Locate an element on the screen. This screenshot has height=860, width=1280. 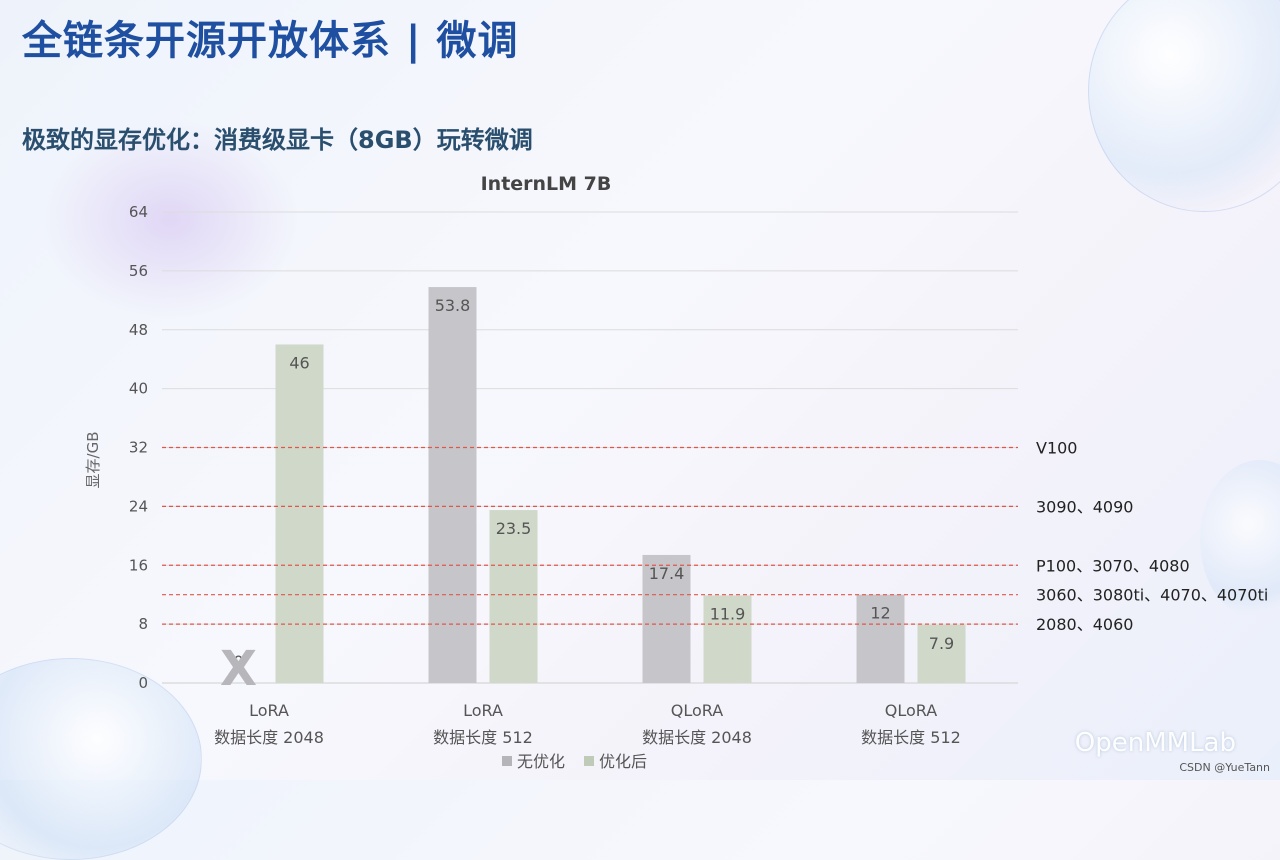
slide-subtitle: 极致的显存优化：消费级显卡（8GB）玩转微调 is located at coordinates (277, 140).